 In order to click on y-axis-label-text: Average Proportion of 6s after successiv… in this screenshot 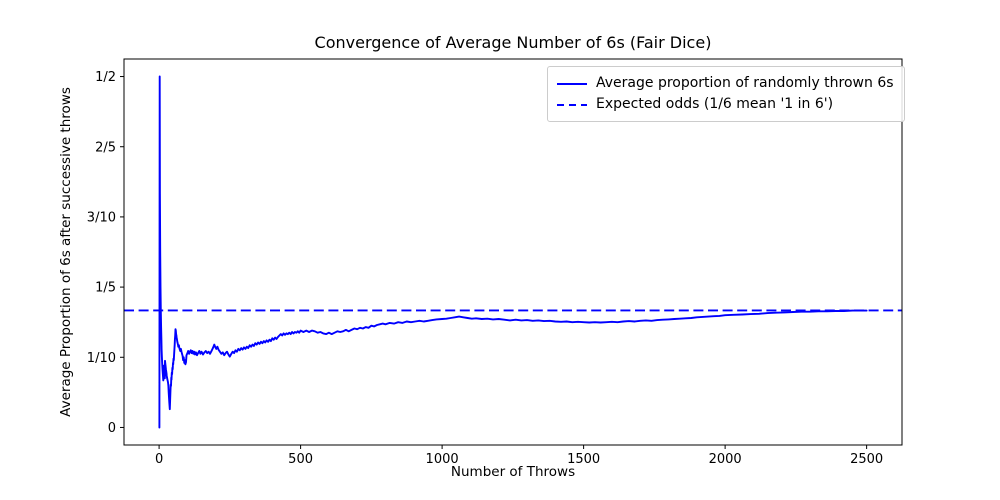, I will do `click(66, 252)`.